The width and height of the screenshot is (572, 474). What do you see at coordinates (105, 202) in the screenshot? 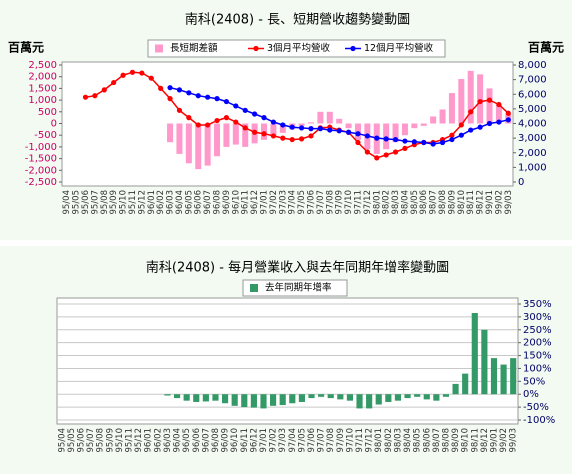
I see `x-tick-label: 95/08` at bounding box center [105, 202].